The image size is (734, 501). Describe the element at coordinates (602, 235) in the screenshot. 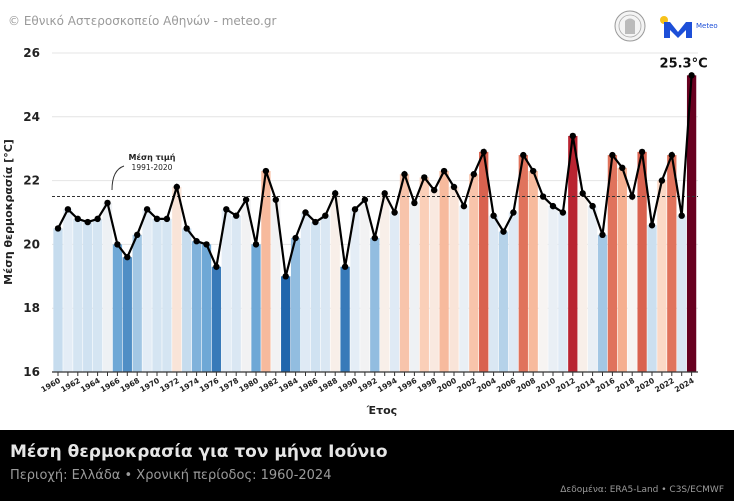

I see `point-2015` at that location.